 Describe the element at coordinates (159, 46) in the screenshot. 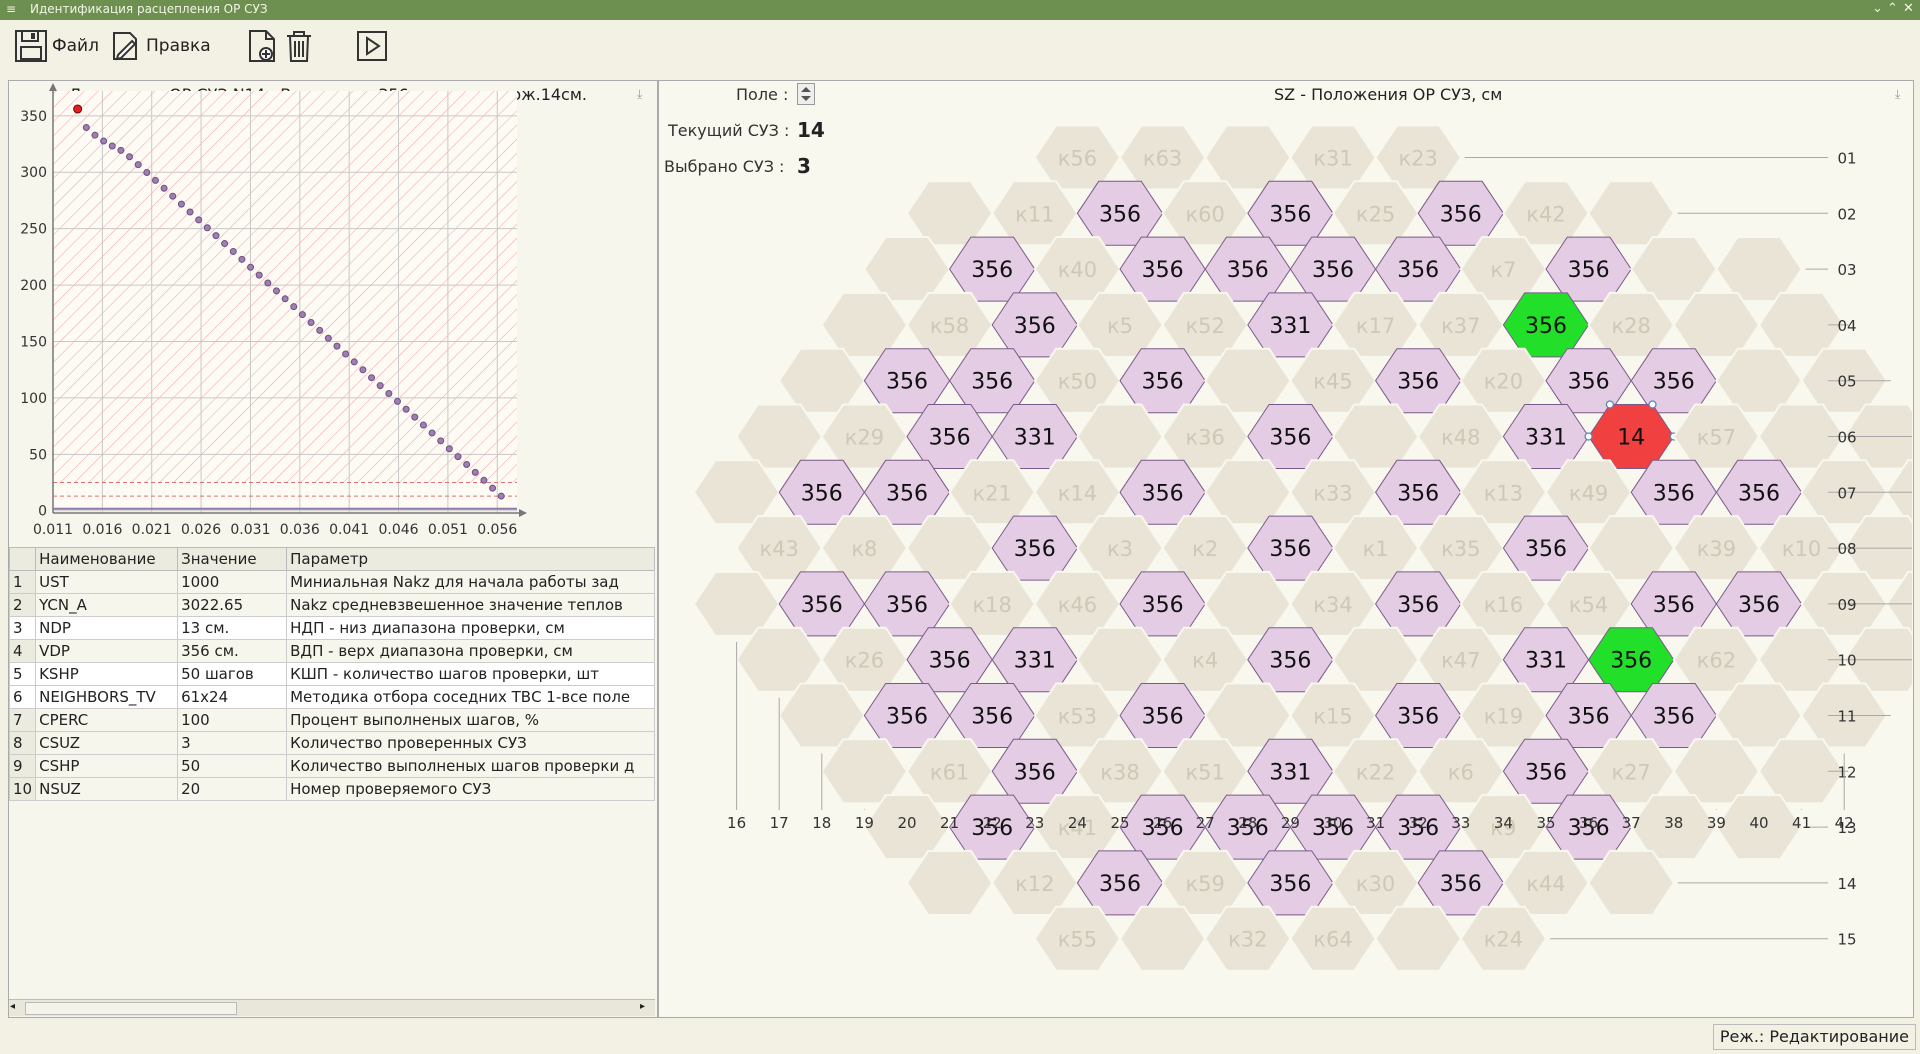

I see `edit-menu-button: Правка` at that location.